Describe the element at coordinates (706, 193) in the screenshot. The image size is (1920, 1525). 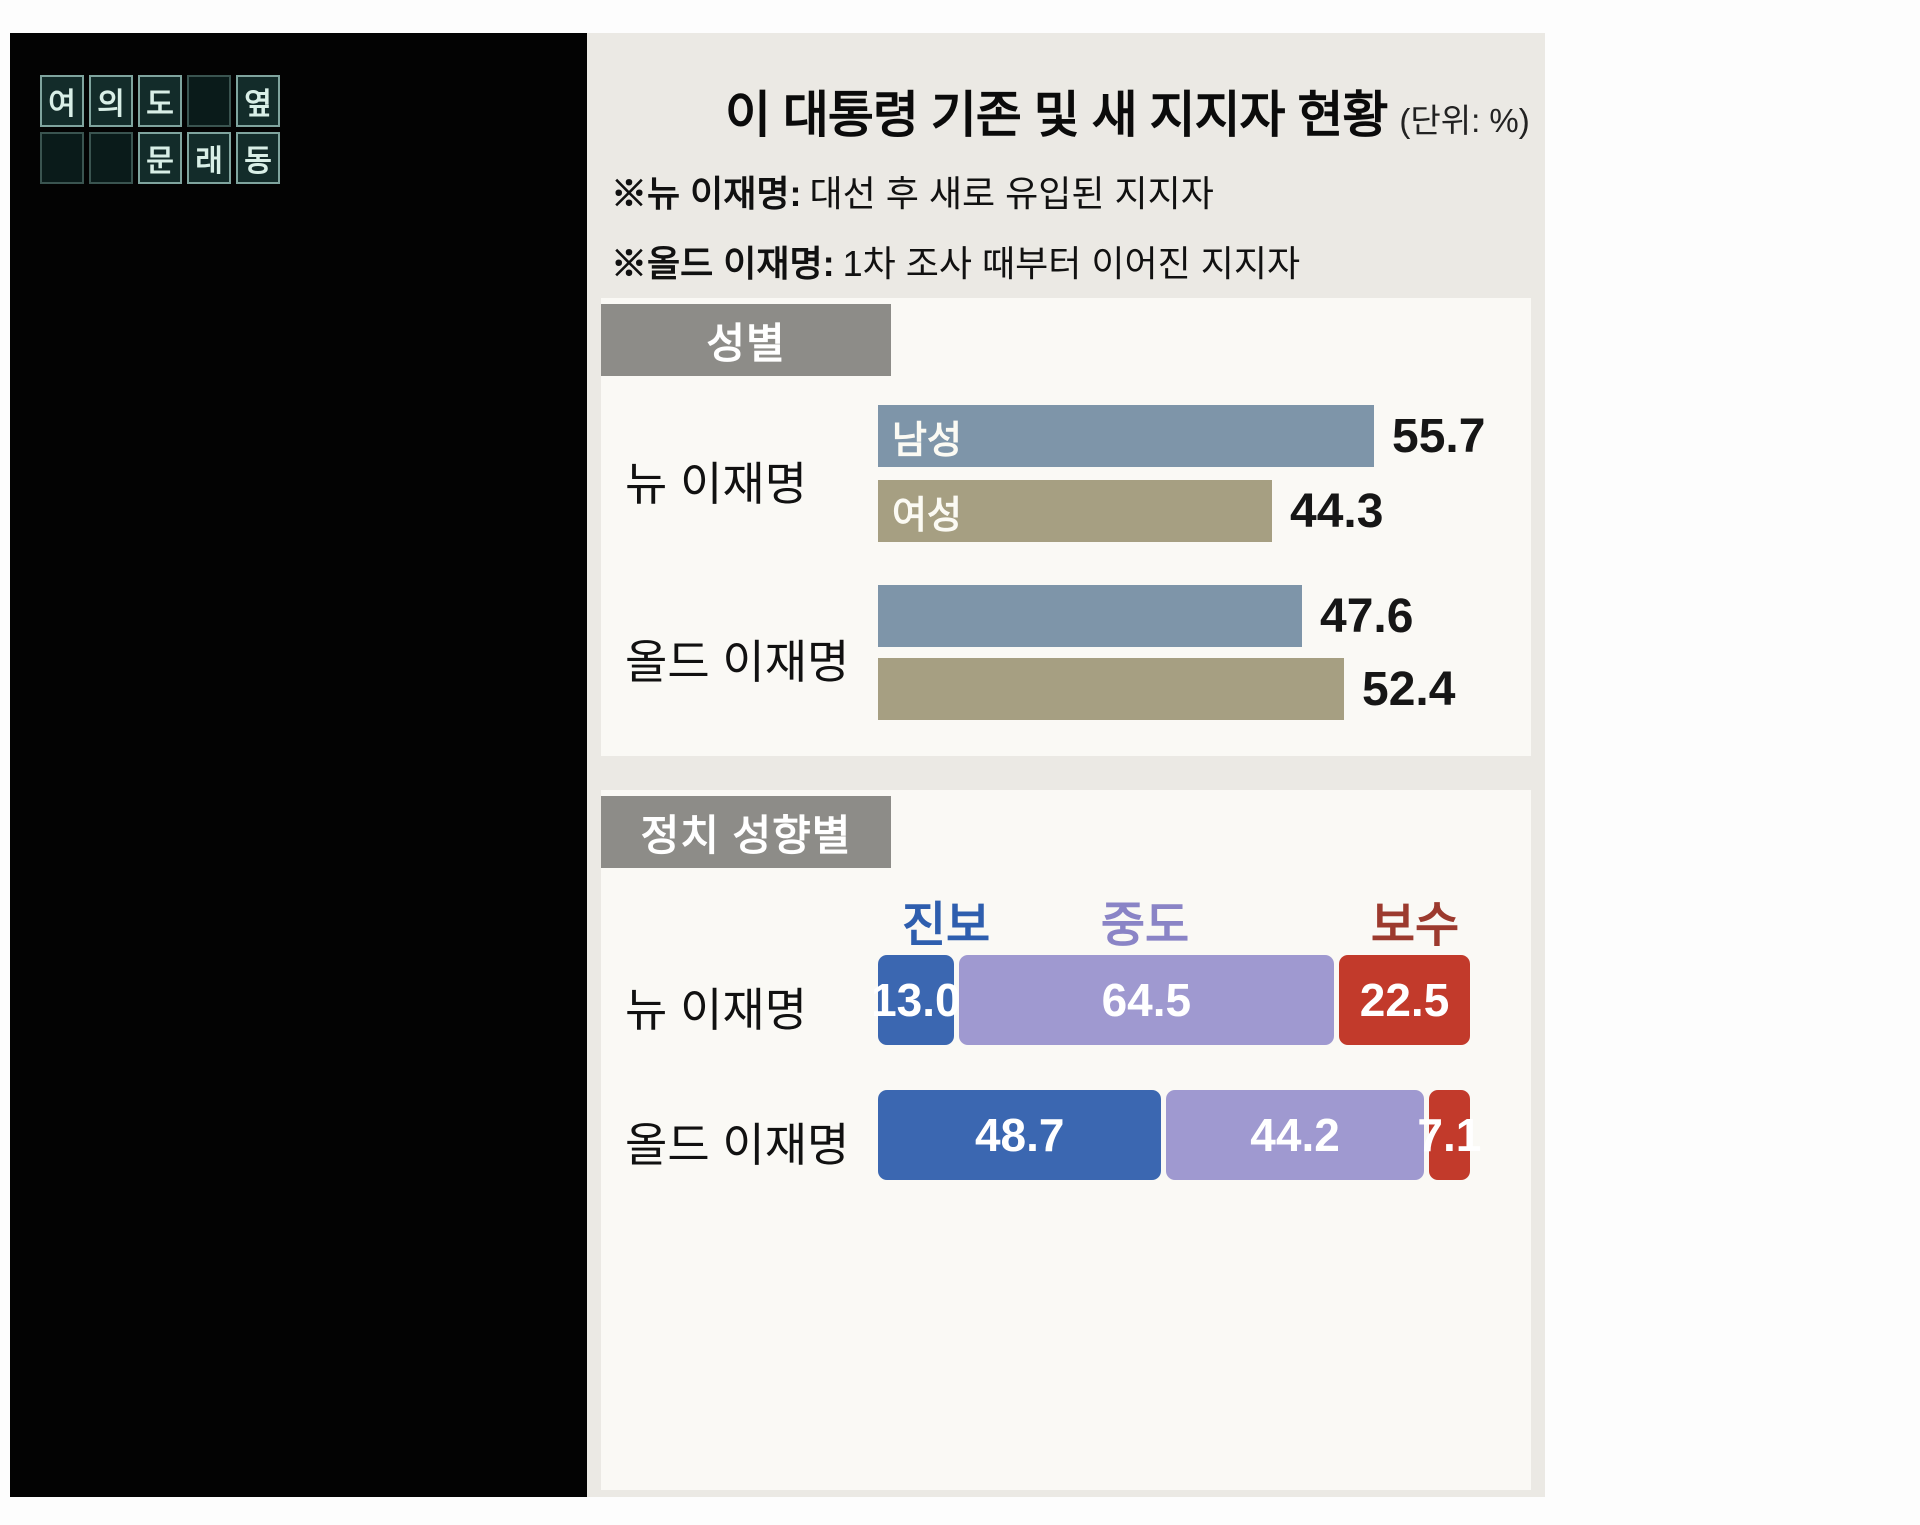
I see `note-prefix: ※뉴 이재명:` at that location.